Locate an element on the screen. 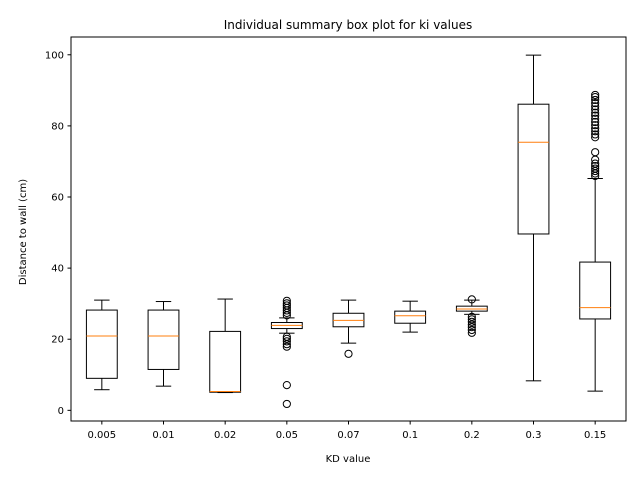 This screenshot has height=480, width=640. x-tick-label: 0.2 is located at coordinates (472, 435).